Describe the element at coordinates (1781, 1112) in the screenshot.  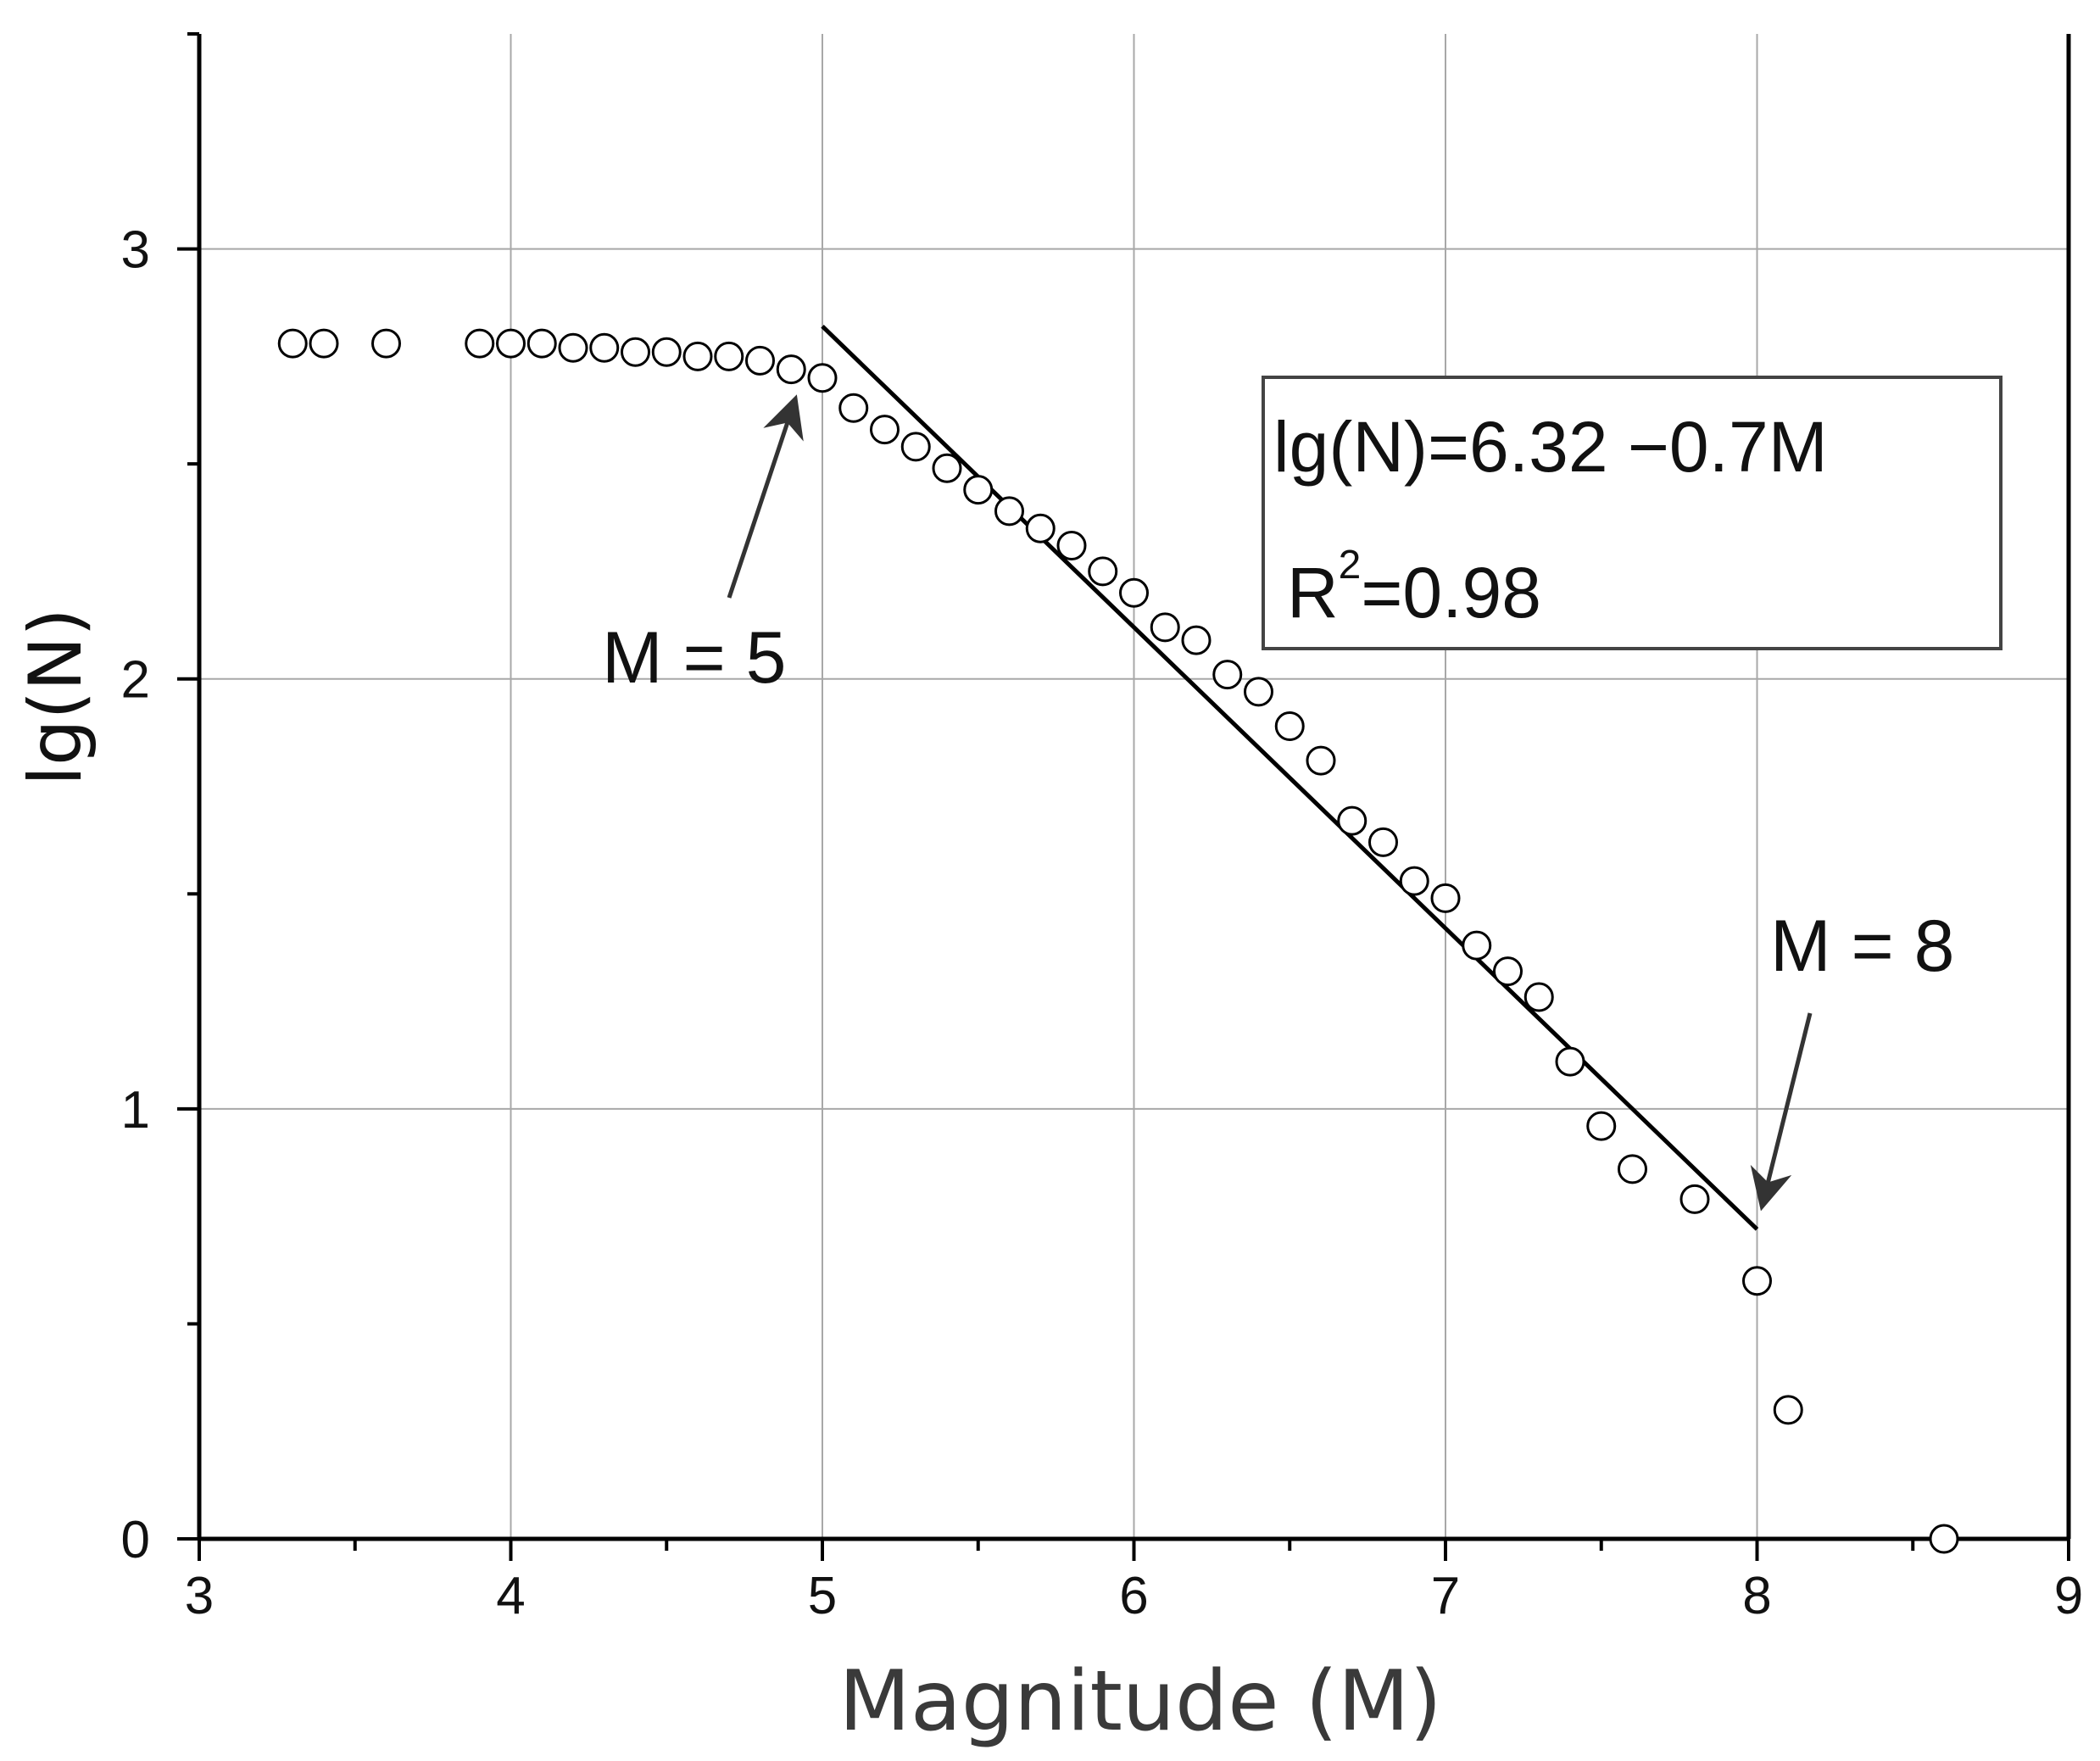
I see `m8-arrow` at that location.